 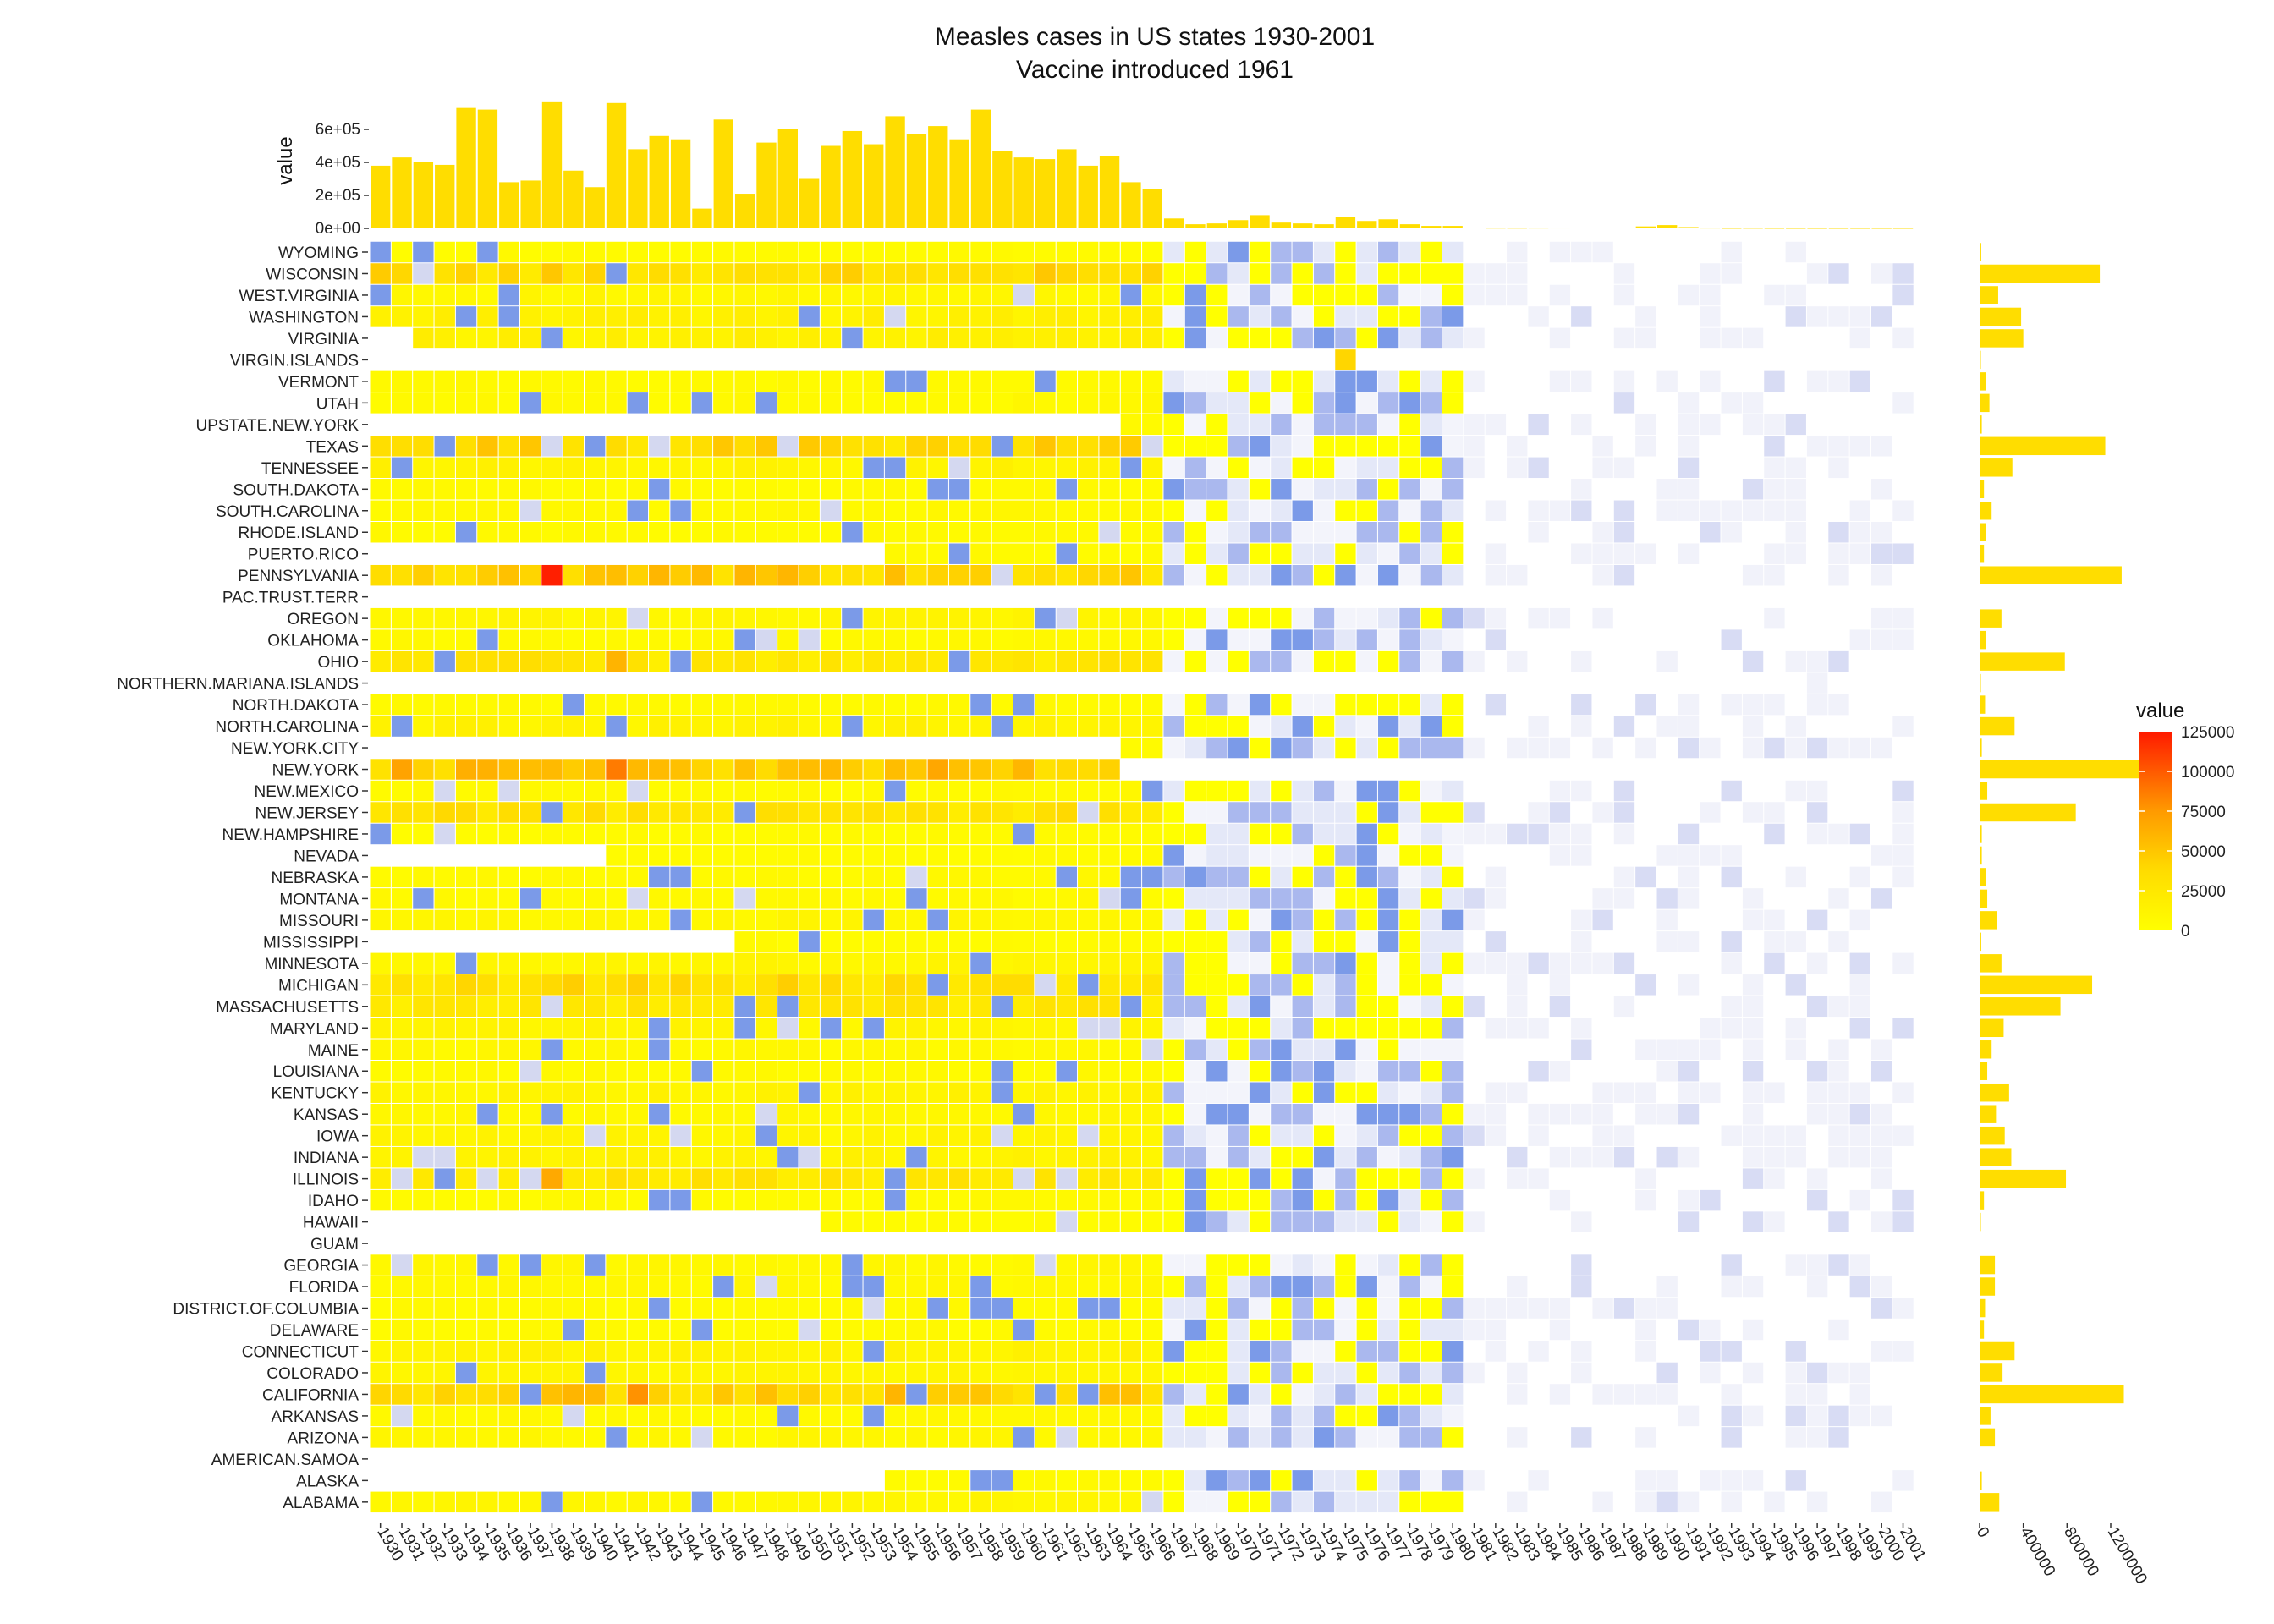 What do you see at coordinates (1303, 225) in the screenshot?
I see `year-total-bar` at bounding box center [1303, 225].